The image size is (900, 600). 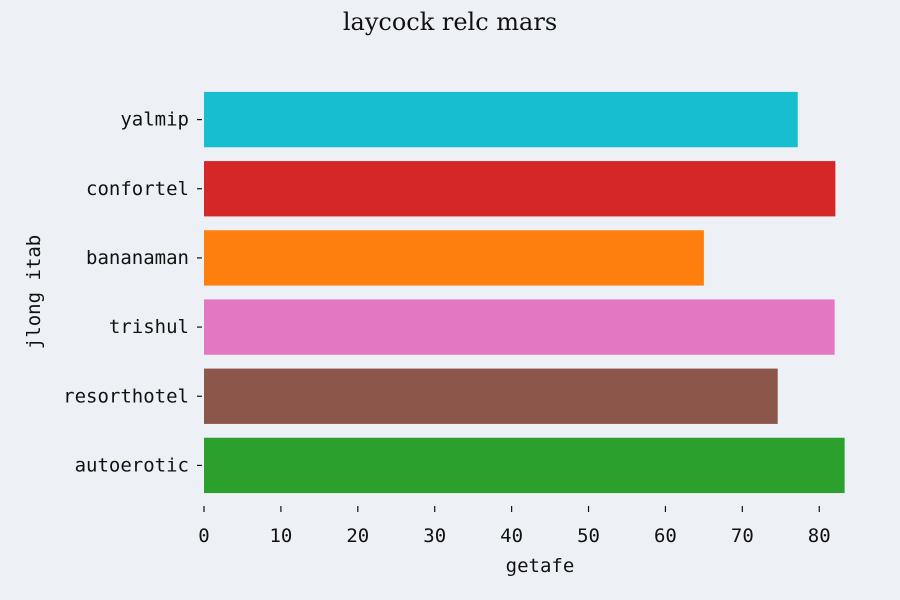 What do you see at coordinates (588, 536) in the screenshot?
I see `x-tick-label: 50` at bounding box center [588, 536].